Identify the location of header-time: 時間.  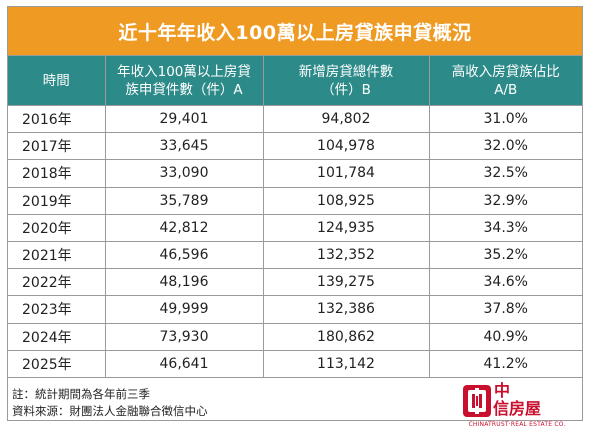
(57, 81).